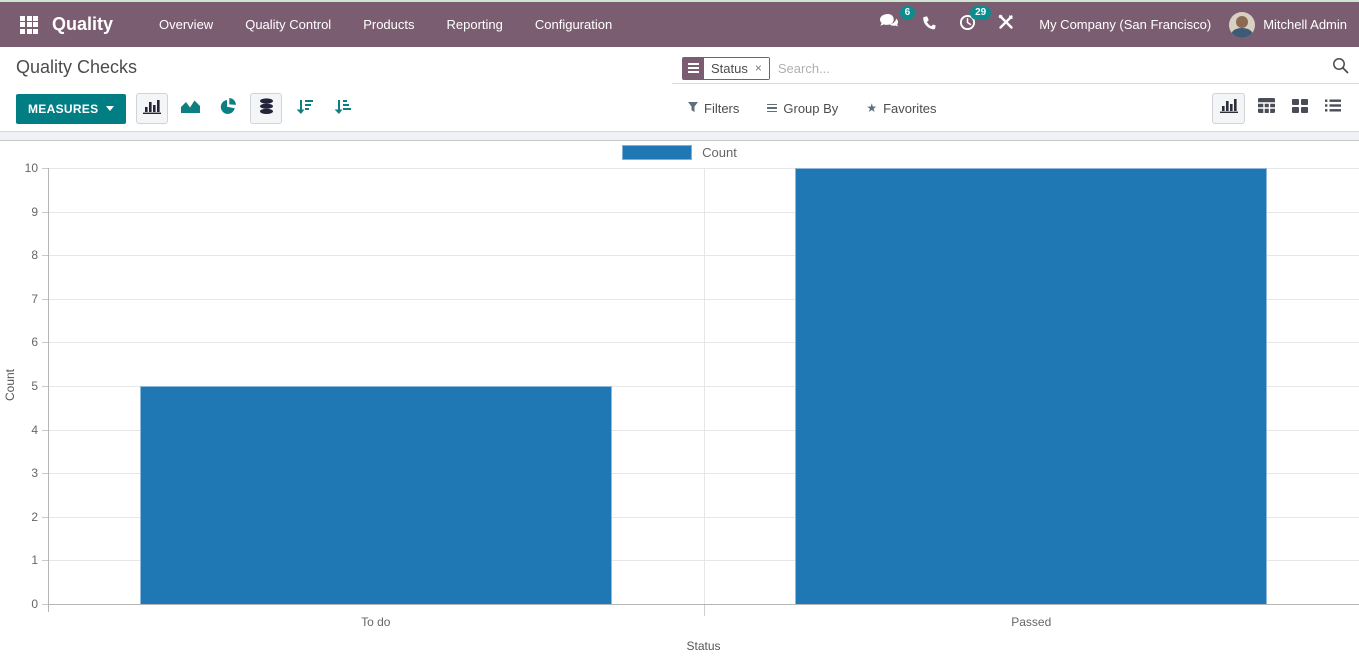 This screenshot has height=657, width=1359. What do you see at coordinates (704, 386) in the screenshot?
I see `gridline-v` at bounding box center [704, 386].